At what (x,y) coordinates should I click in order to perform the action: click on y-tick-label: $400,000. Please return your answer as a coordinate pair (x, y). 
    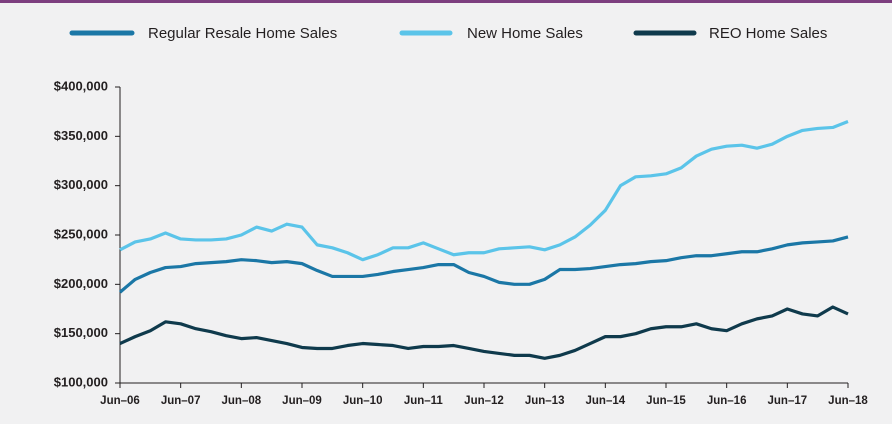
    Looking at the image, I should click on (81, 85).